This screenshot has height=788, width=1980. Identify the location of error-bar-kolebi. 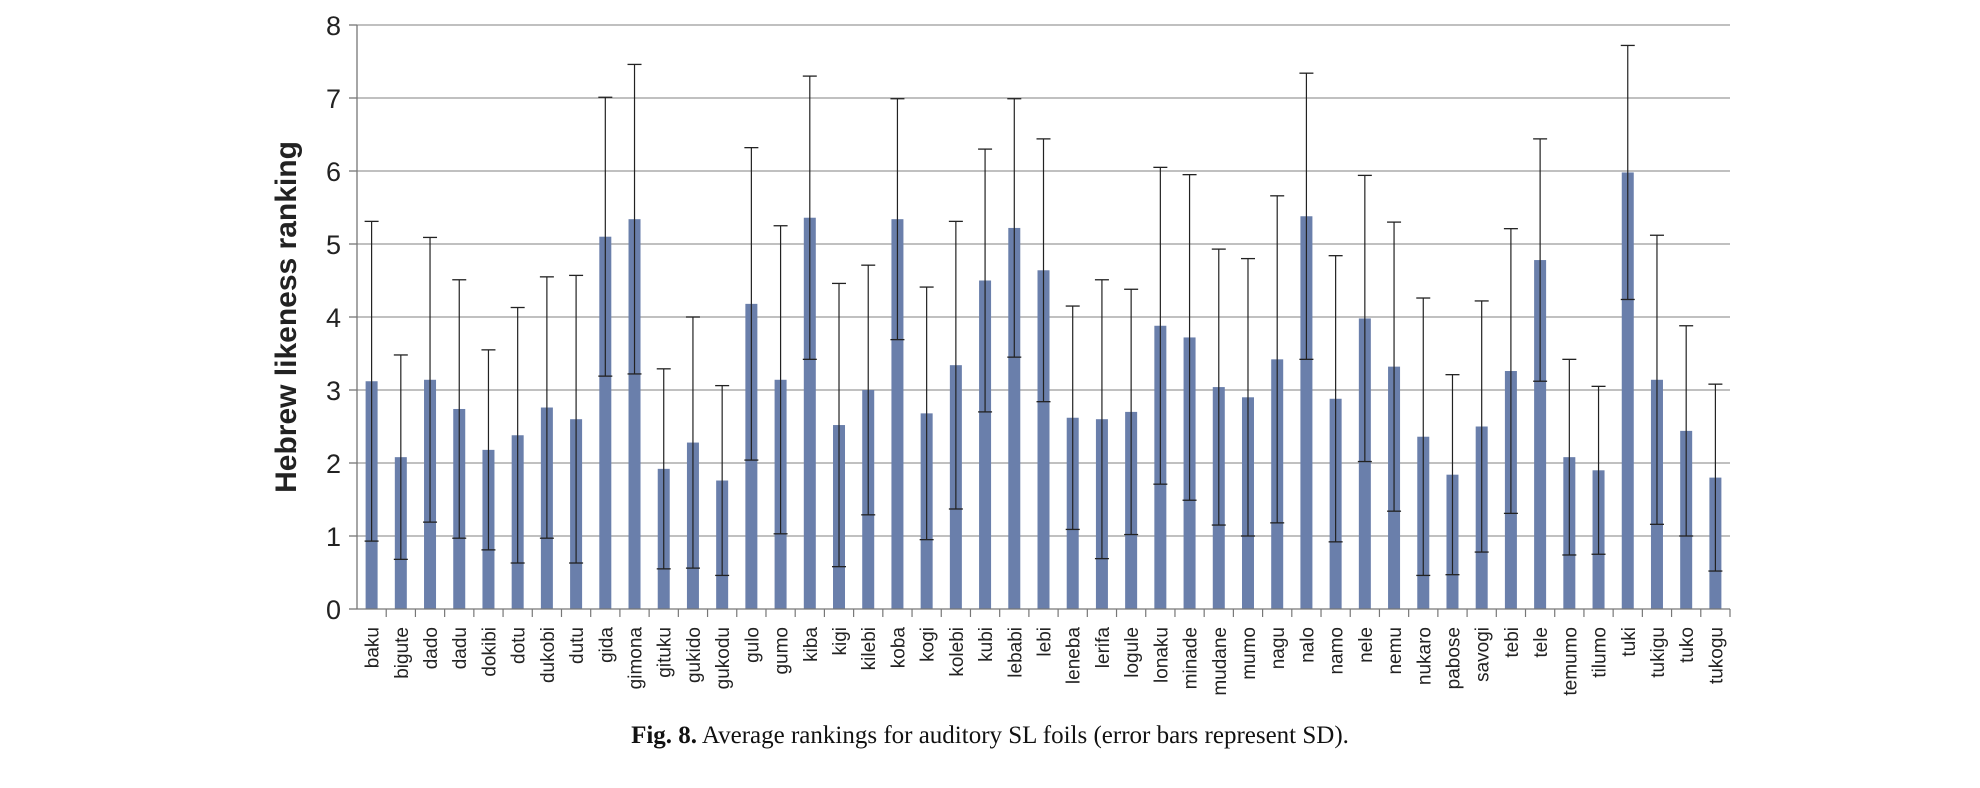
(955, 365).